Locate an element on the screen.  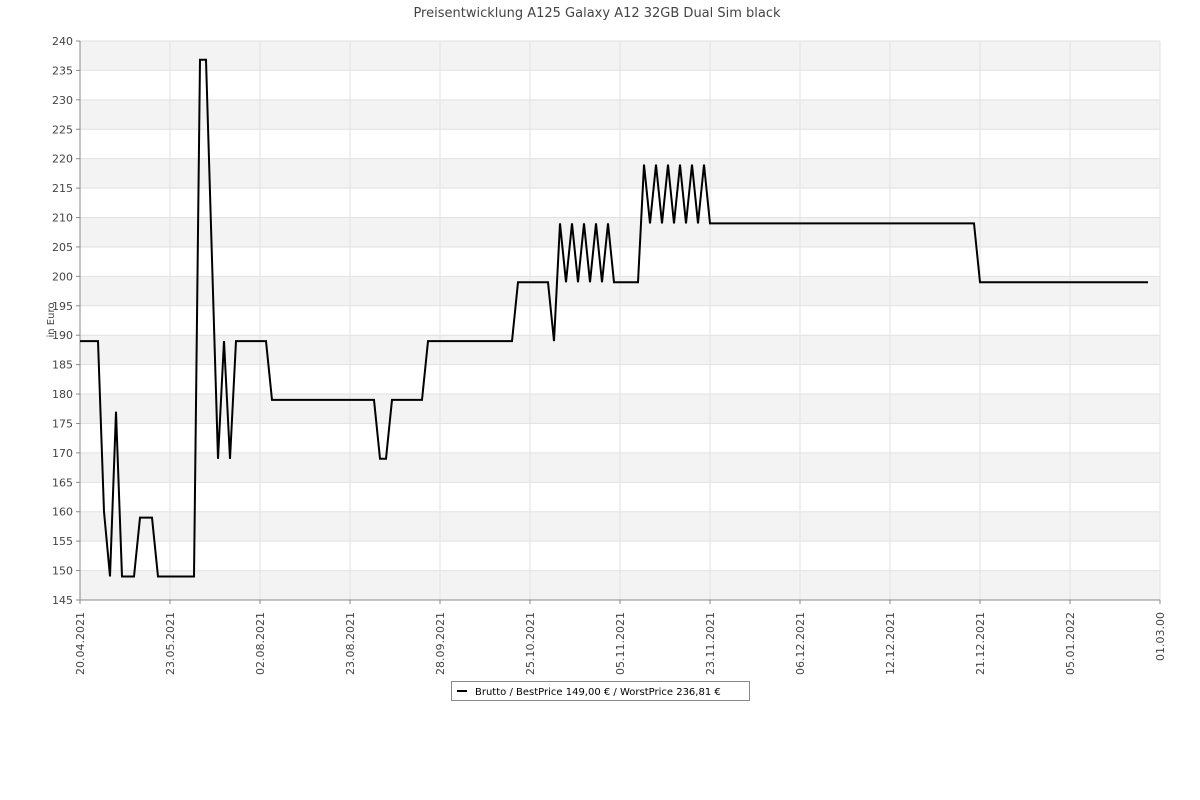
y-tick-label: 230 is located at coordinates (62, 100).